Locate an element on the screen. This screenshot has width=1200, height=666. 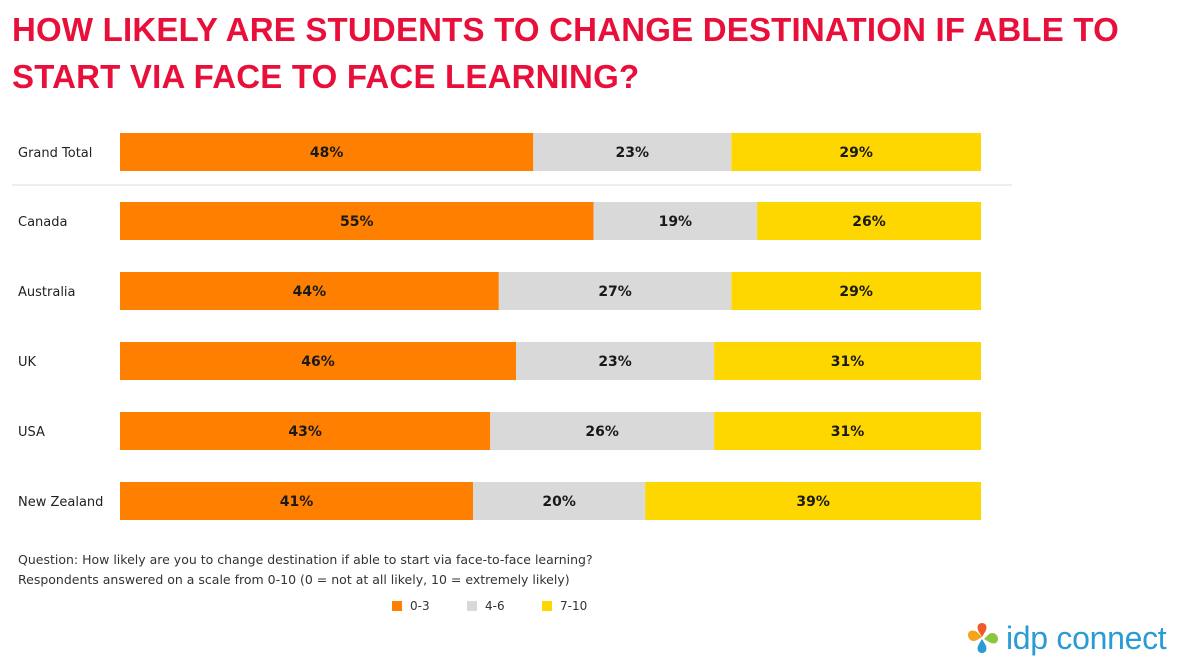
data-label-new-zealand-0-3: 41% is located at coordinates (297, 502).